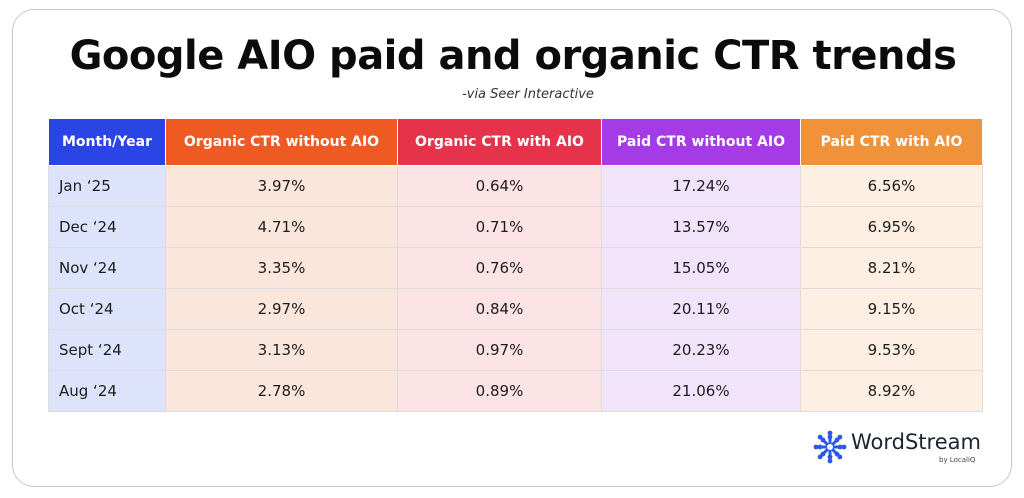 The width and height of the screenshot is (1024, 498). What do you see at coordinates (891, 350) in the screenshot?
I see `ctr-value-cell: 9.53%` at bounding box center [891, 350].